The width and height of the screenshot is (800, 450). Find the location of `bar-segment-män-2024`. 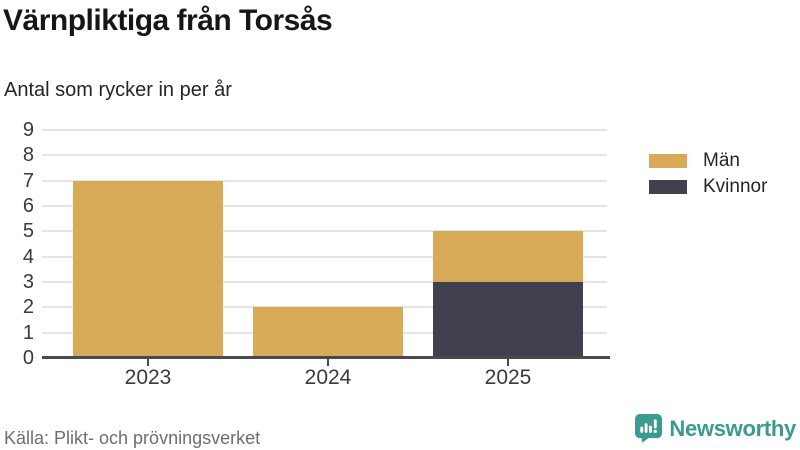

bar-segment-män-2024 is located at coordinates (328, 332).